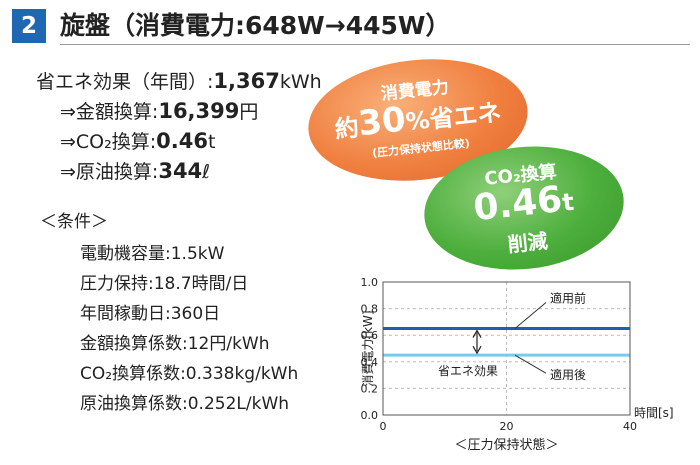  Describe the element at coordinates (164, 284) in the screenshot. I see `condition-item: 圧力保持:18.7時間/日` at that location.